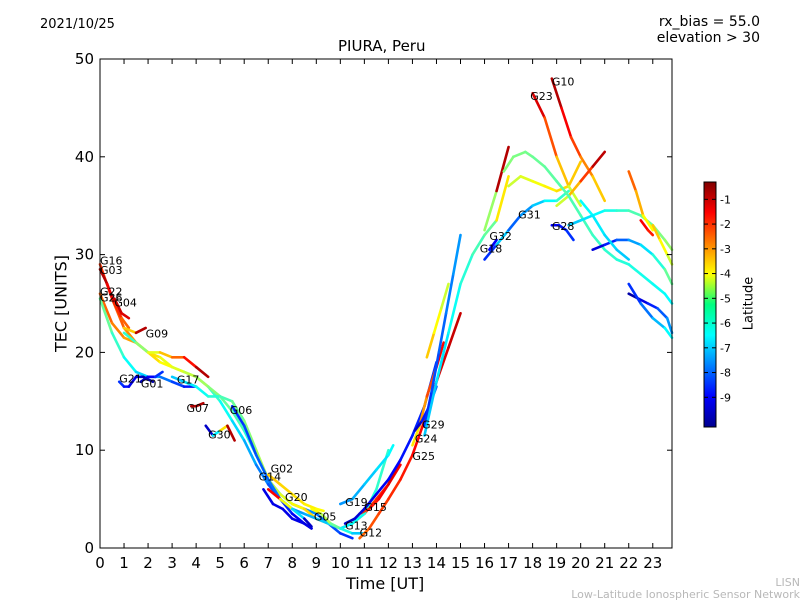 The image size is (800, 601). Describe the element at coordinates (111, 260) in the screenshot. I see `satellite-label: G16` at that location.